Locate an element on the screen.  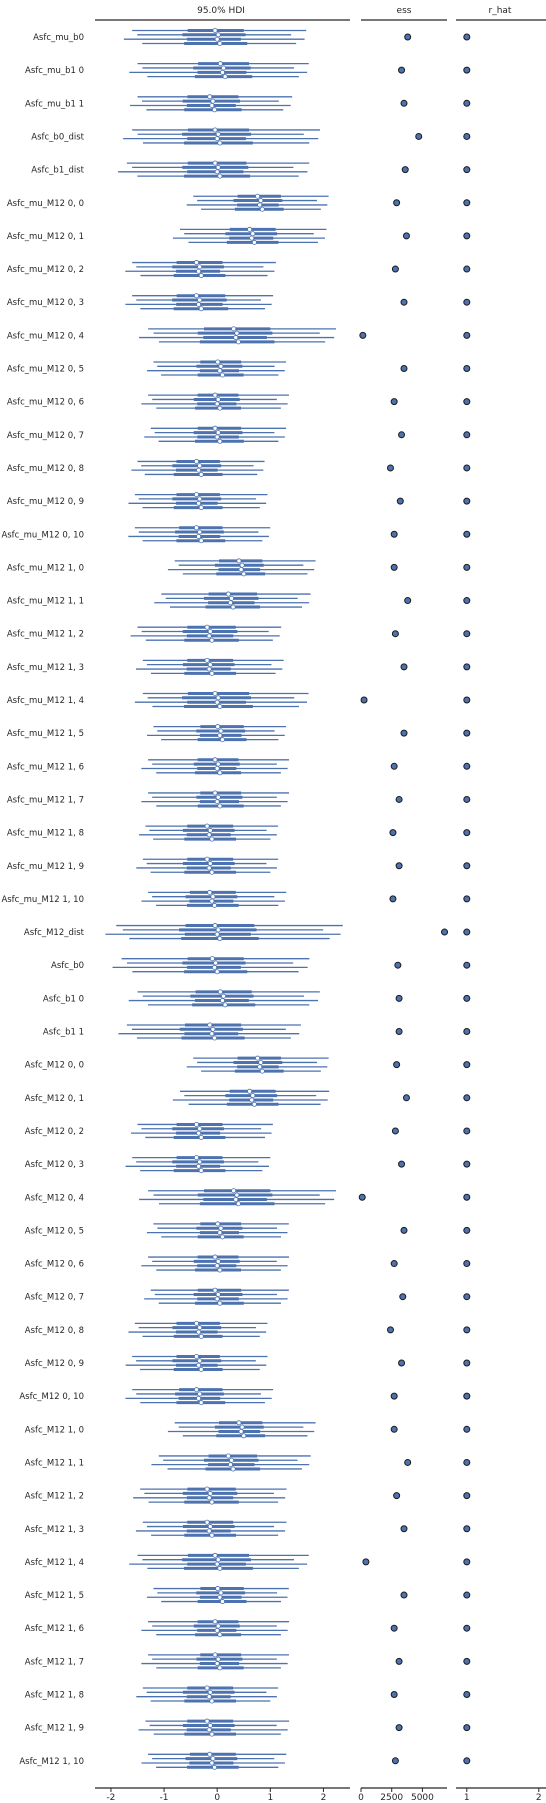
variable-label: Asfc_mu_M12 0, 7 is located at coordinates (45, 436).